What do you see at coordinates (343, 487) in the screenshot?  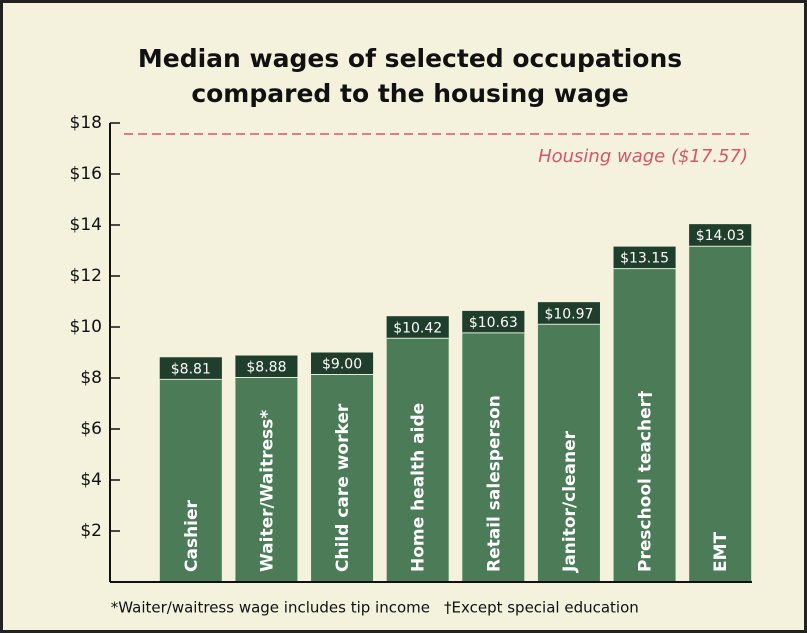 I see `x-tick-label: Child care worker` at bounding box center [343, 487].